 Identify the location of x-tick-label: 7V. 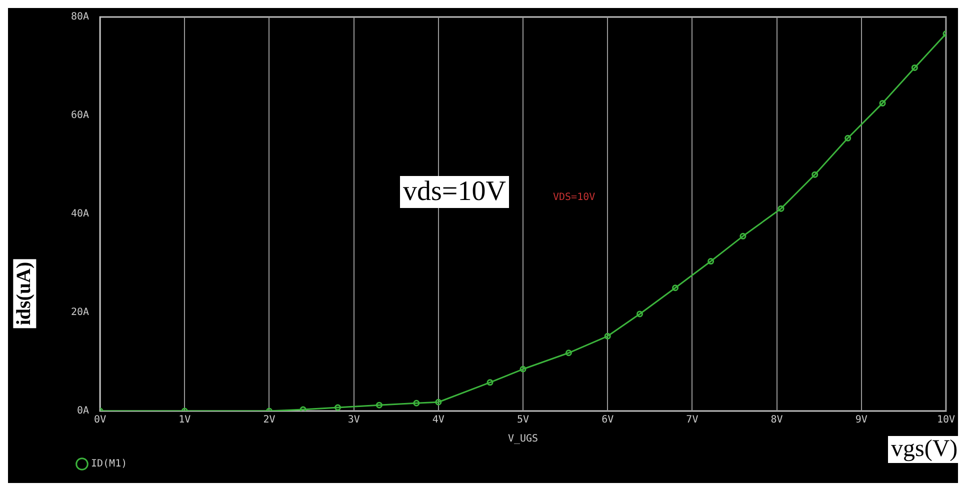
(692, 420).